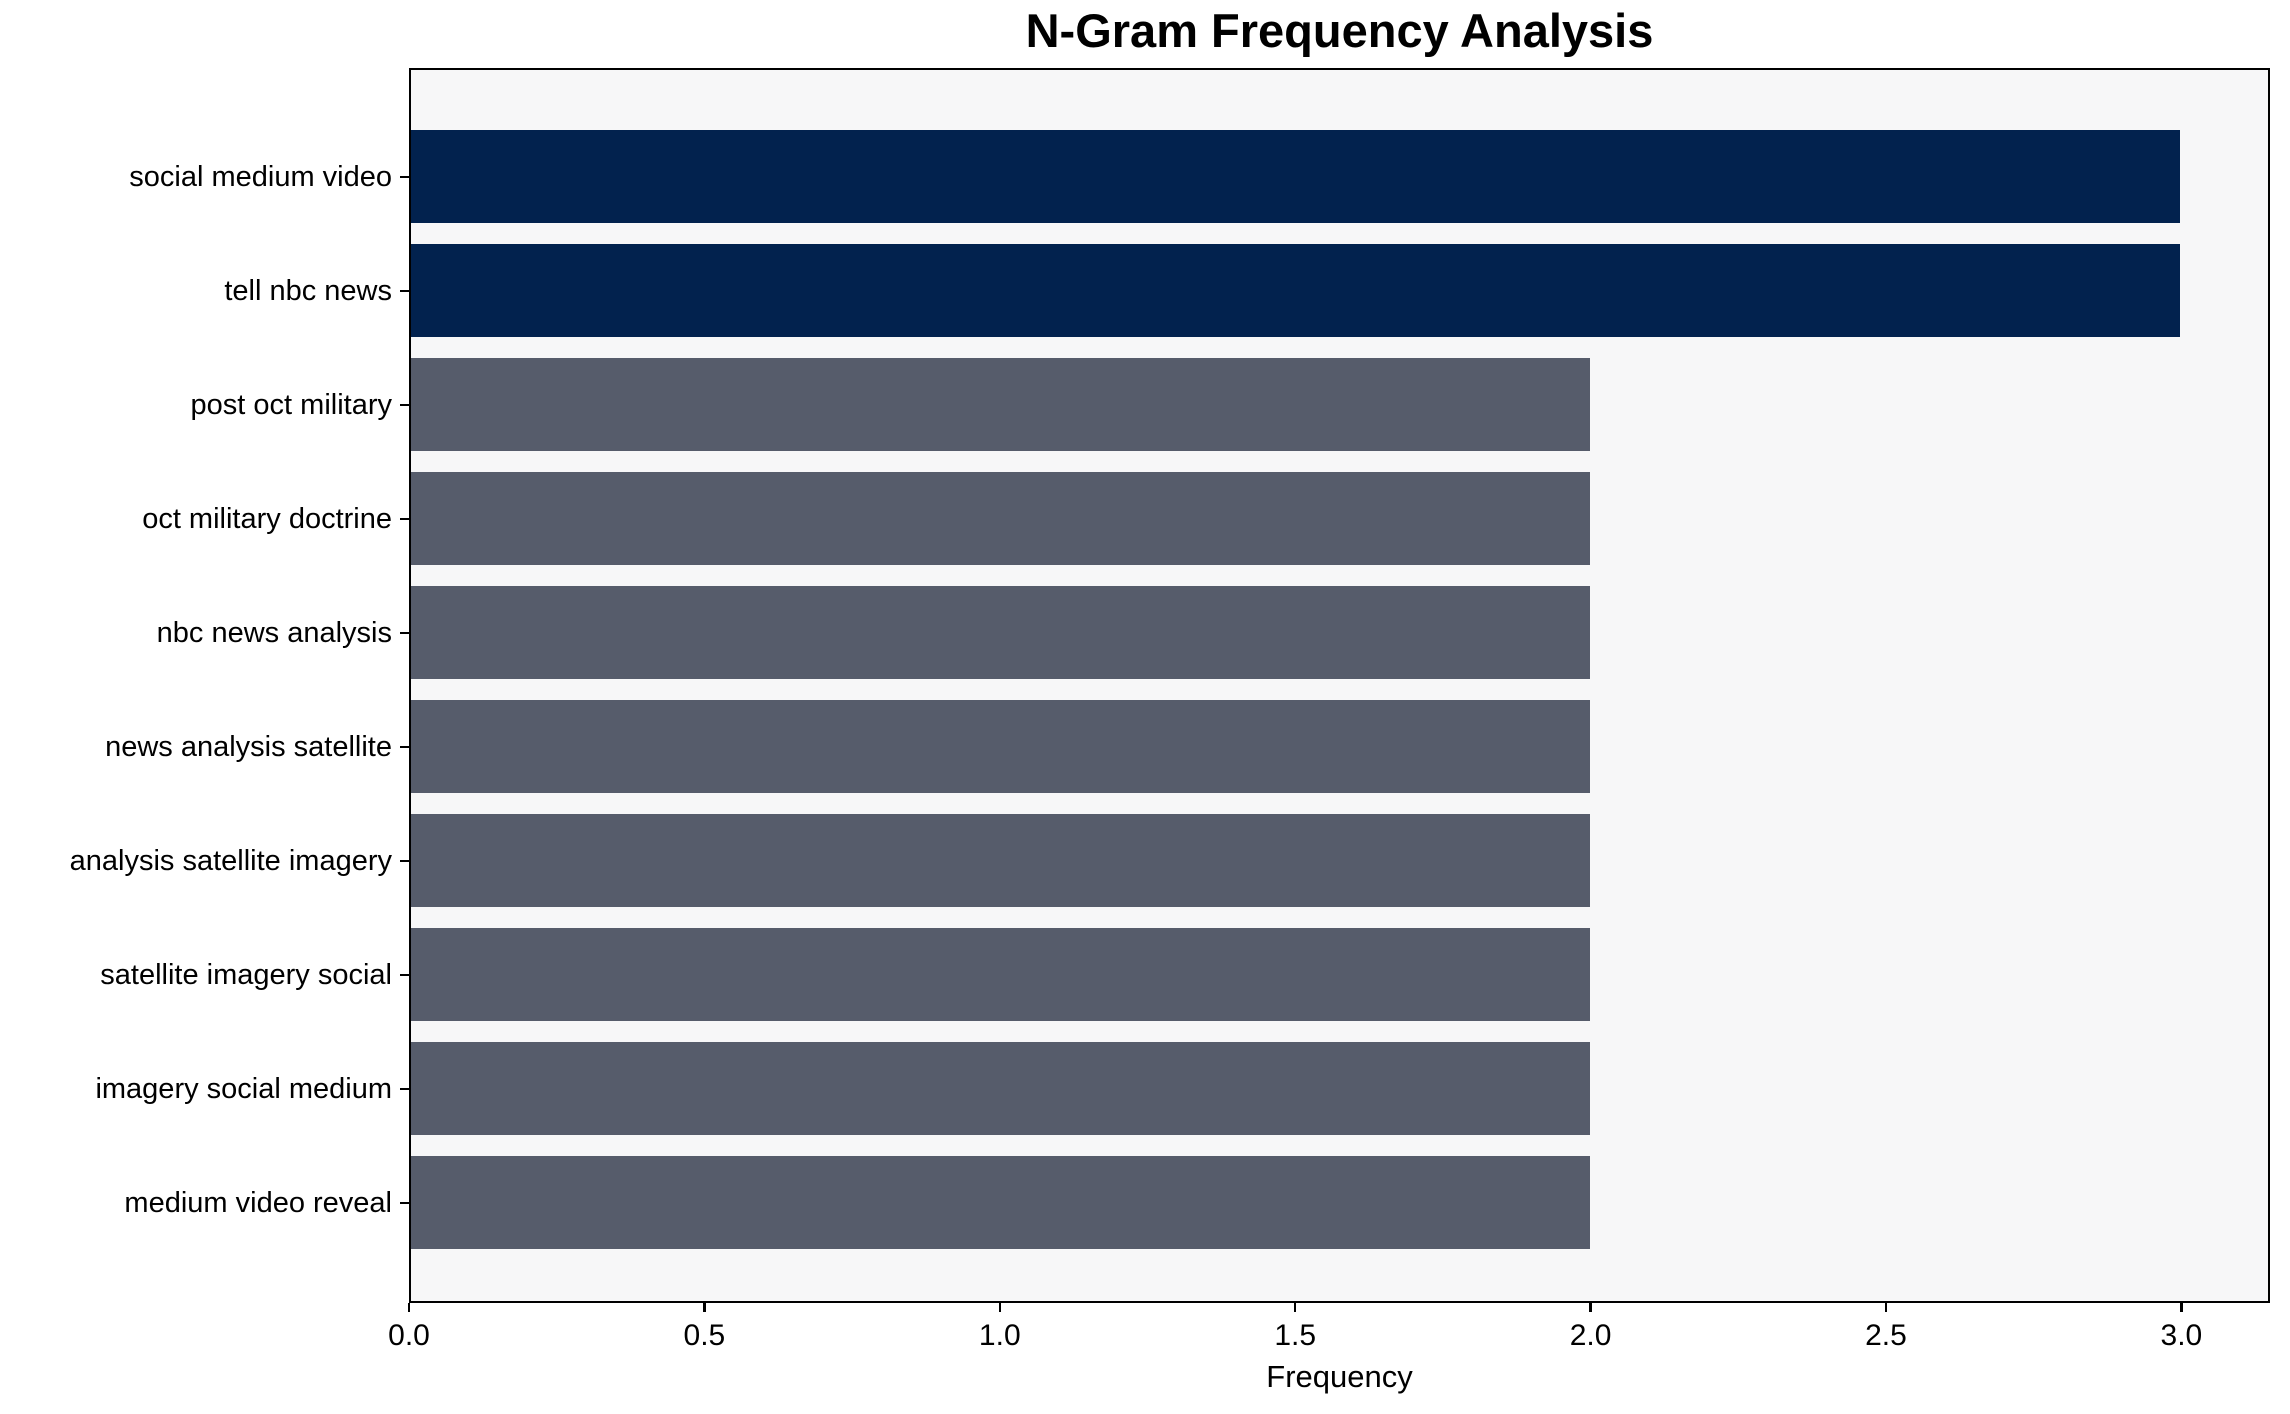 The image size is (2290, 1414). What do you see at coordinates (1339, 30) in the screenshot?
I see `chart-title: N-Gram Frequency Analysis` at bounding box center [1339, 30].